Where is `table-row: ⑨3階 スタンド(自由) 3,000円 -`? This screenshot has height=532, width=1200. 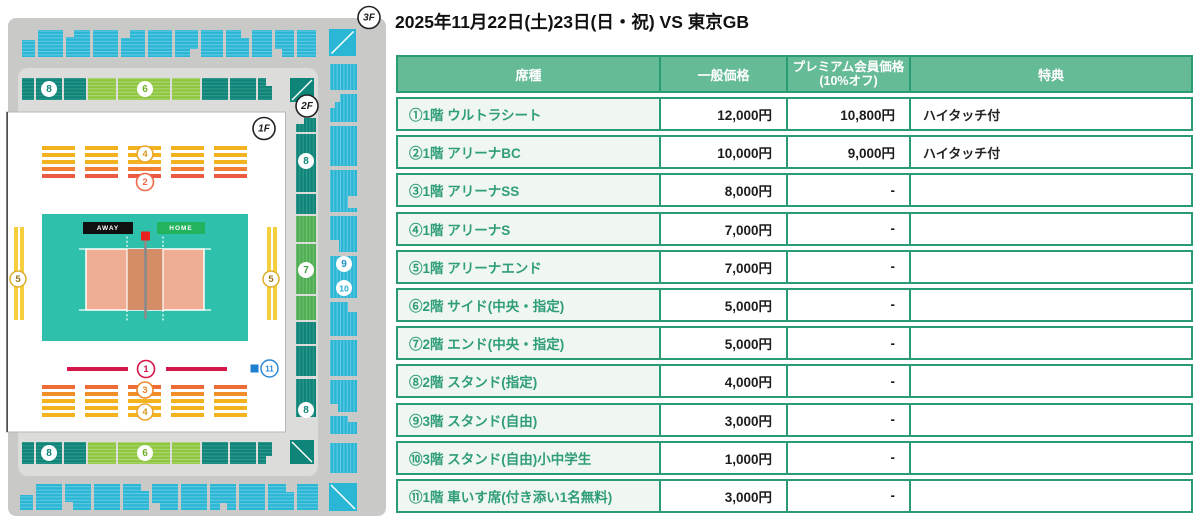 table-row: ⑨3階 スタンド(自由) 3,000円 - is located at coordinates (794, 419).